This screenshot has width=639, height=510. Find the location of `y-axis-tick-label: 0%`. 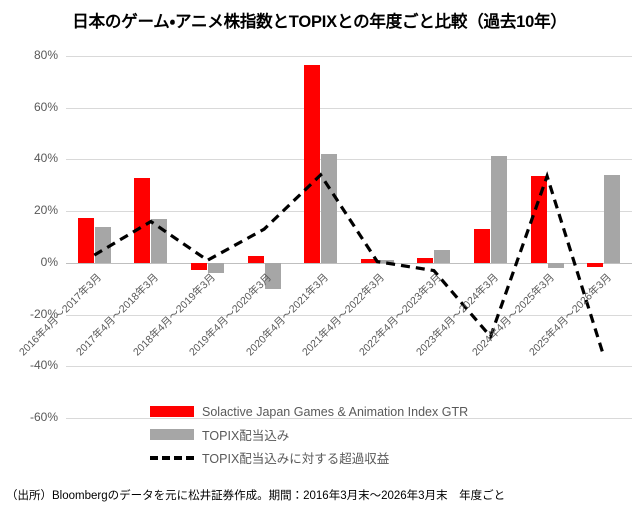

y-axis-tick-label: 0% is located at coordinates (49, 261).